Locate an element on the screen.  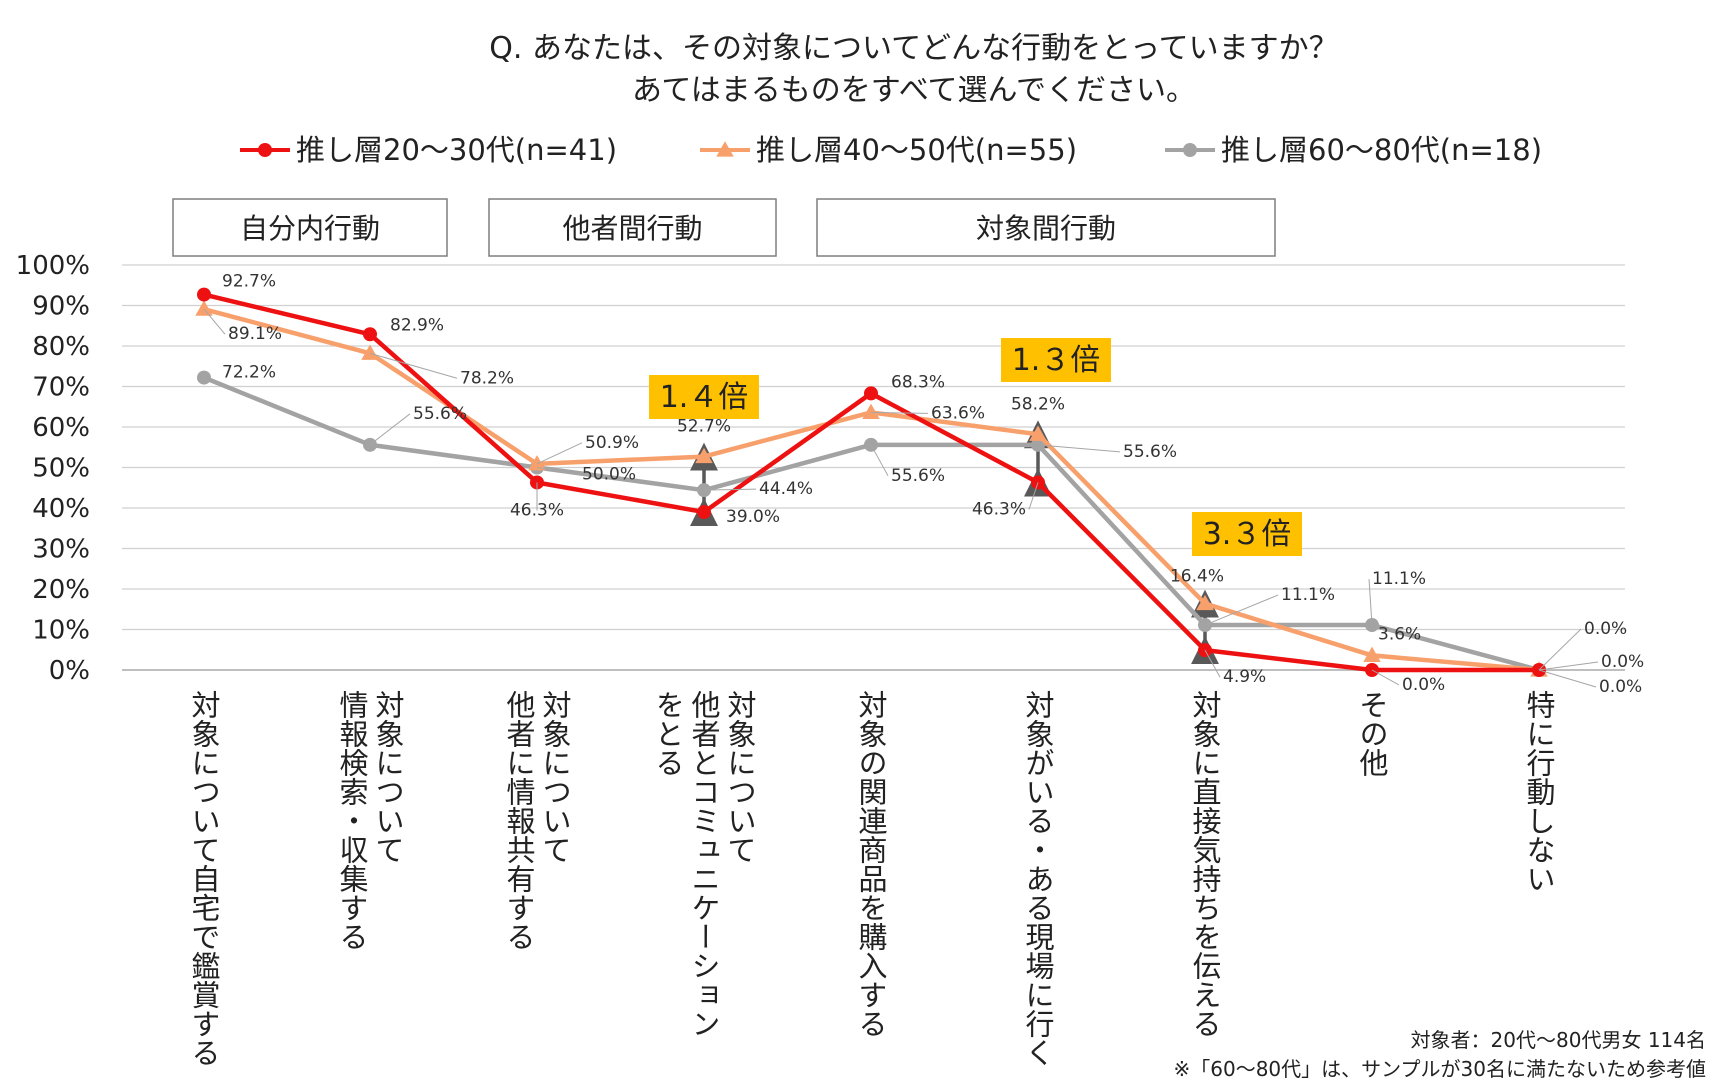
data-label-s1-5: 68.3% is located at coordinates (918, 382).